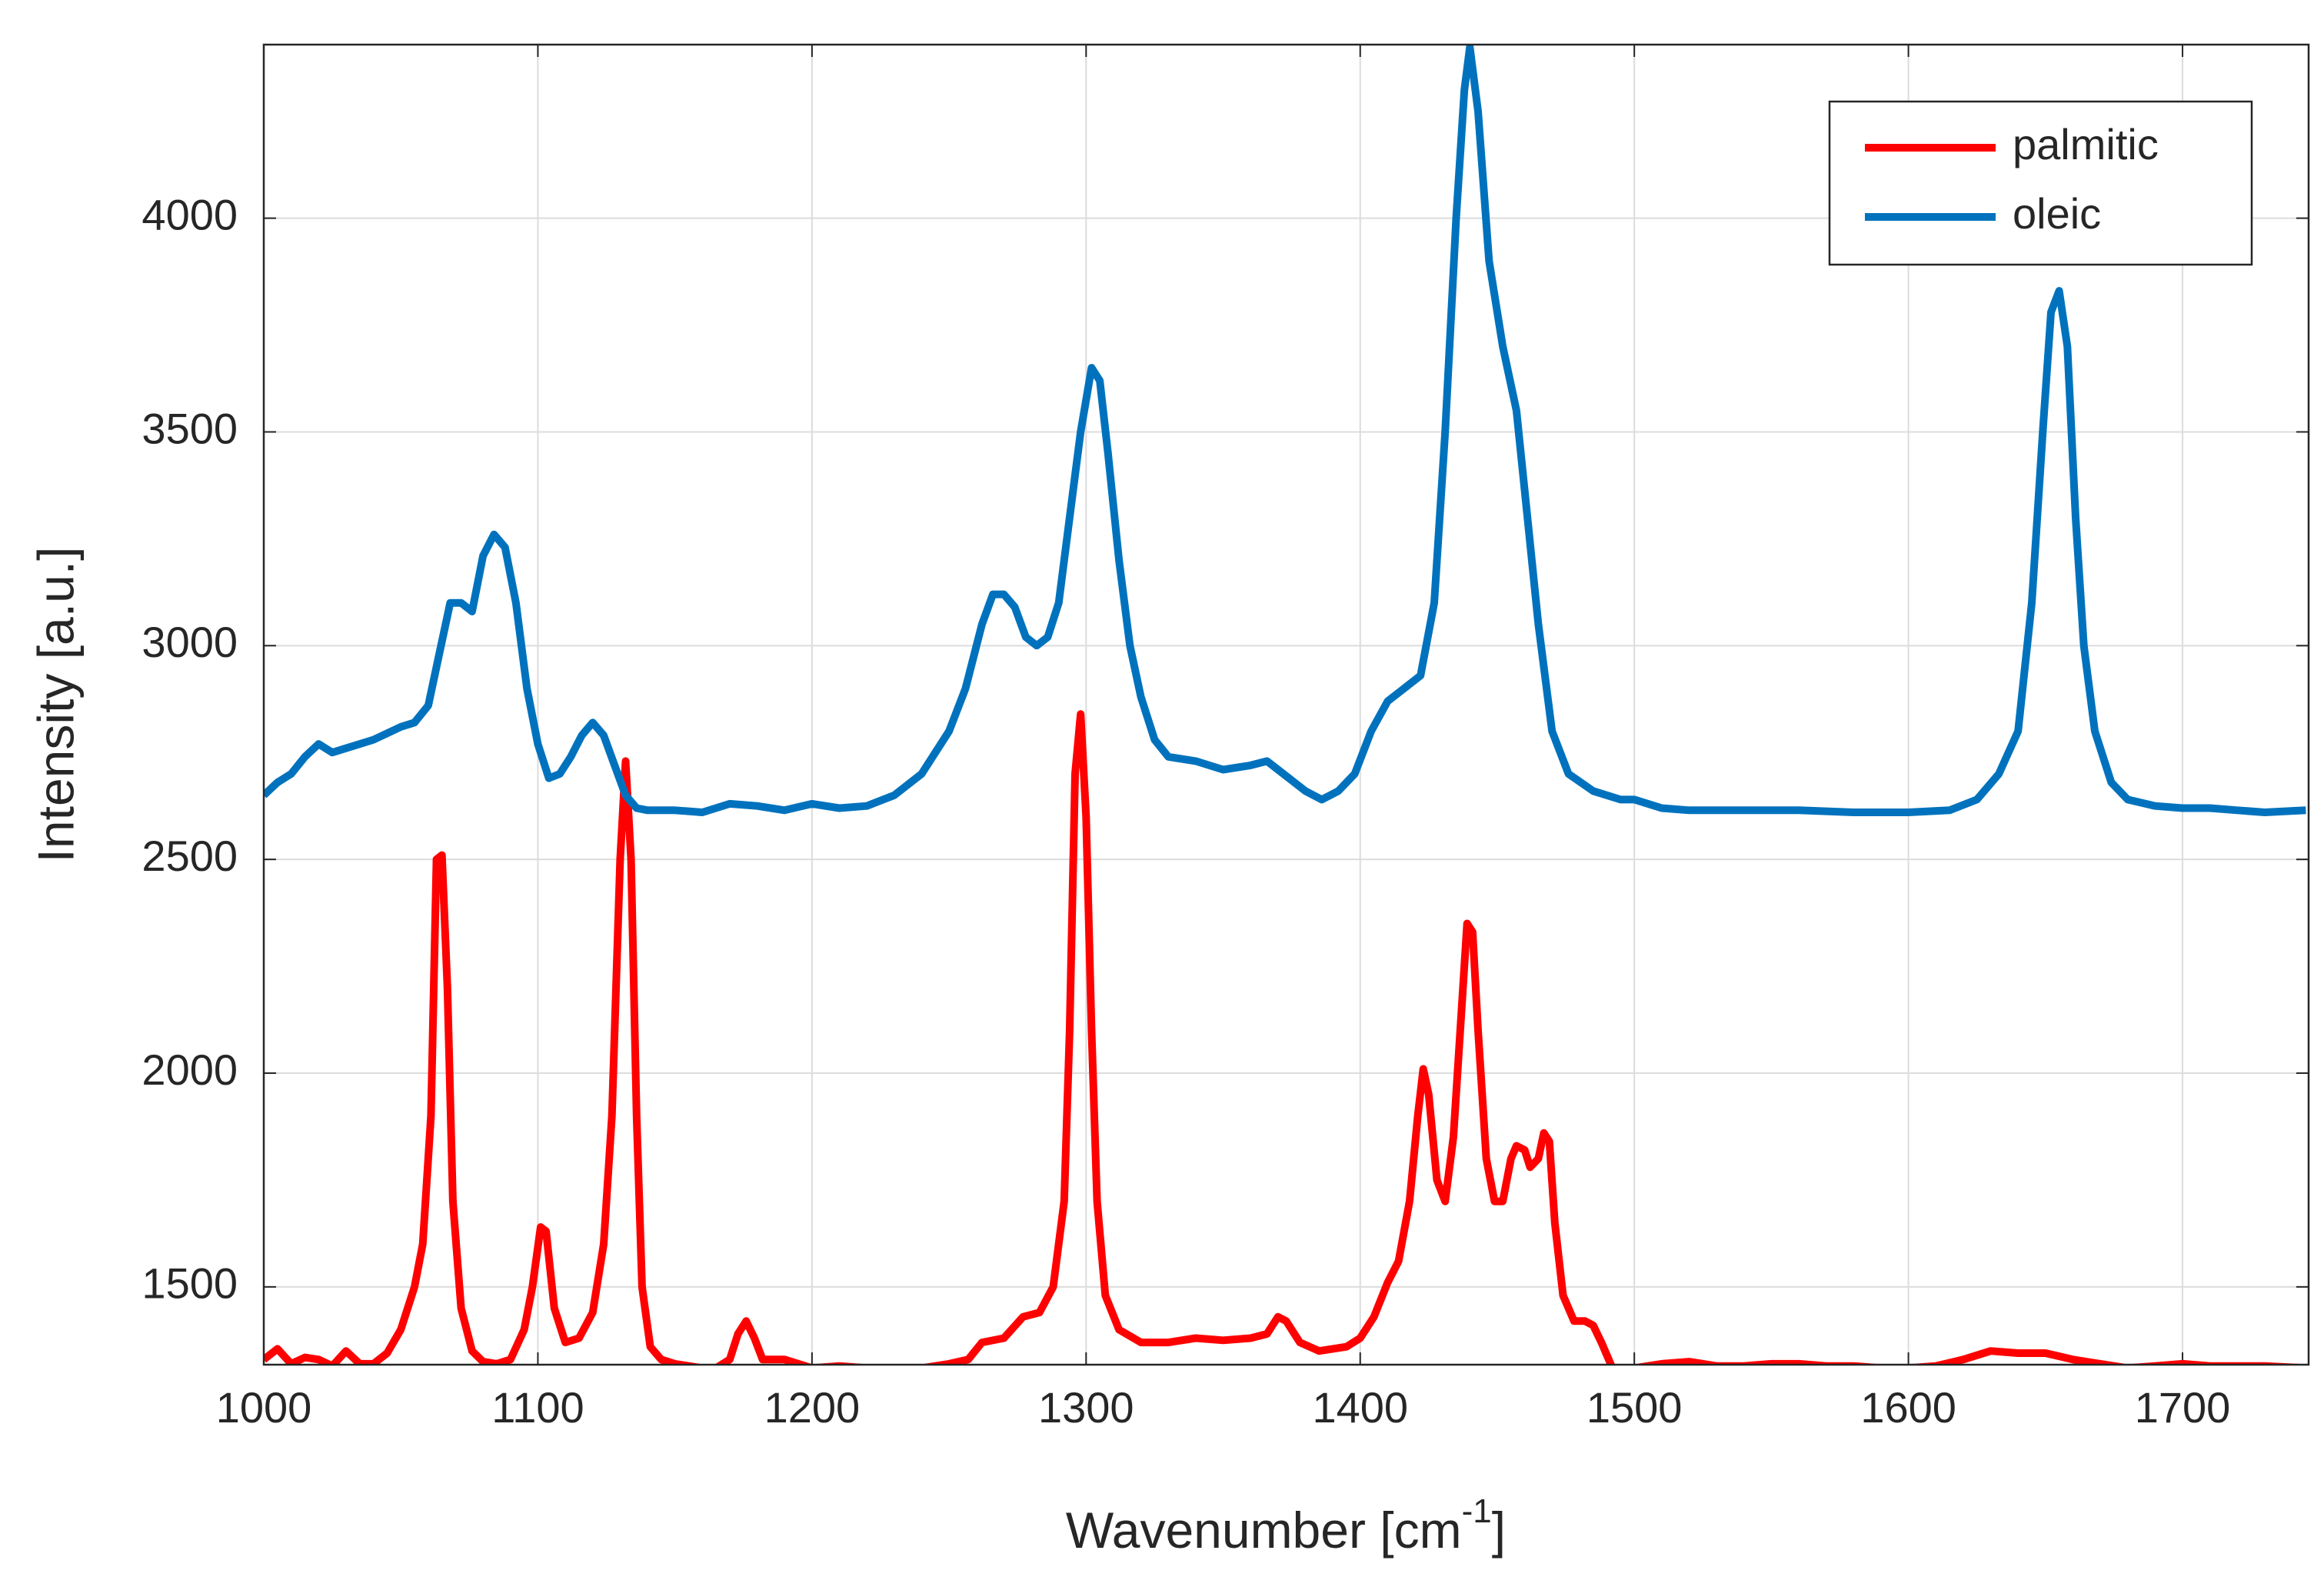 This screenshot has width=2324, height=1577. Describe the element at coordinates (2086, 144) in the screenshot. I see `legend-label: palmitic` at that location.